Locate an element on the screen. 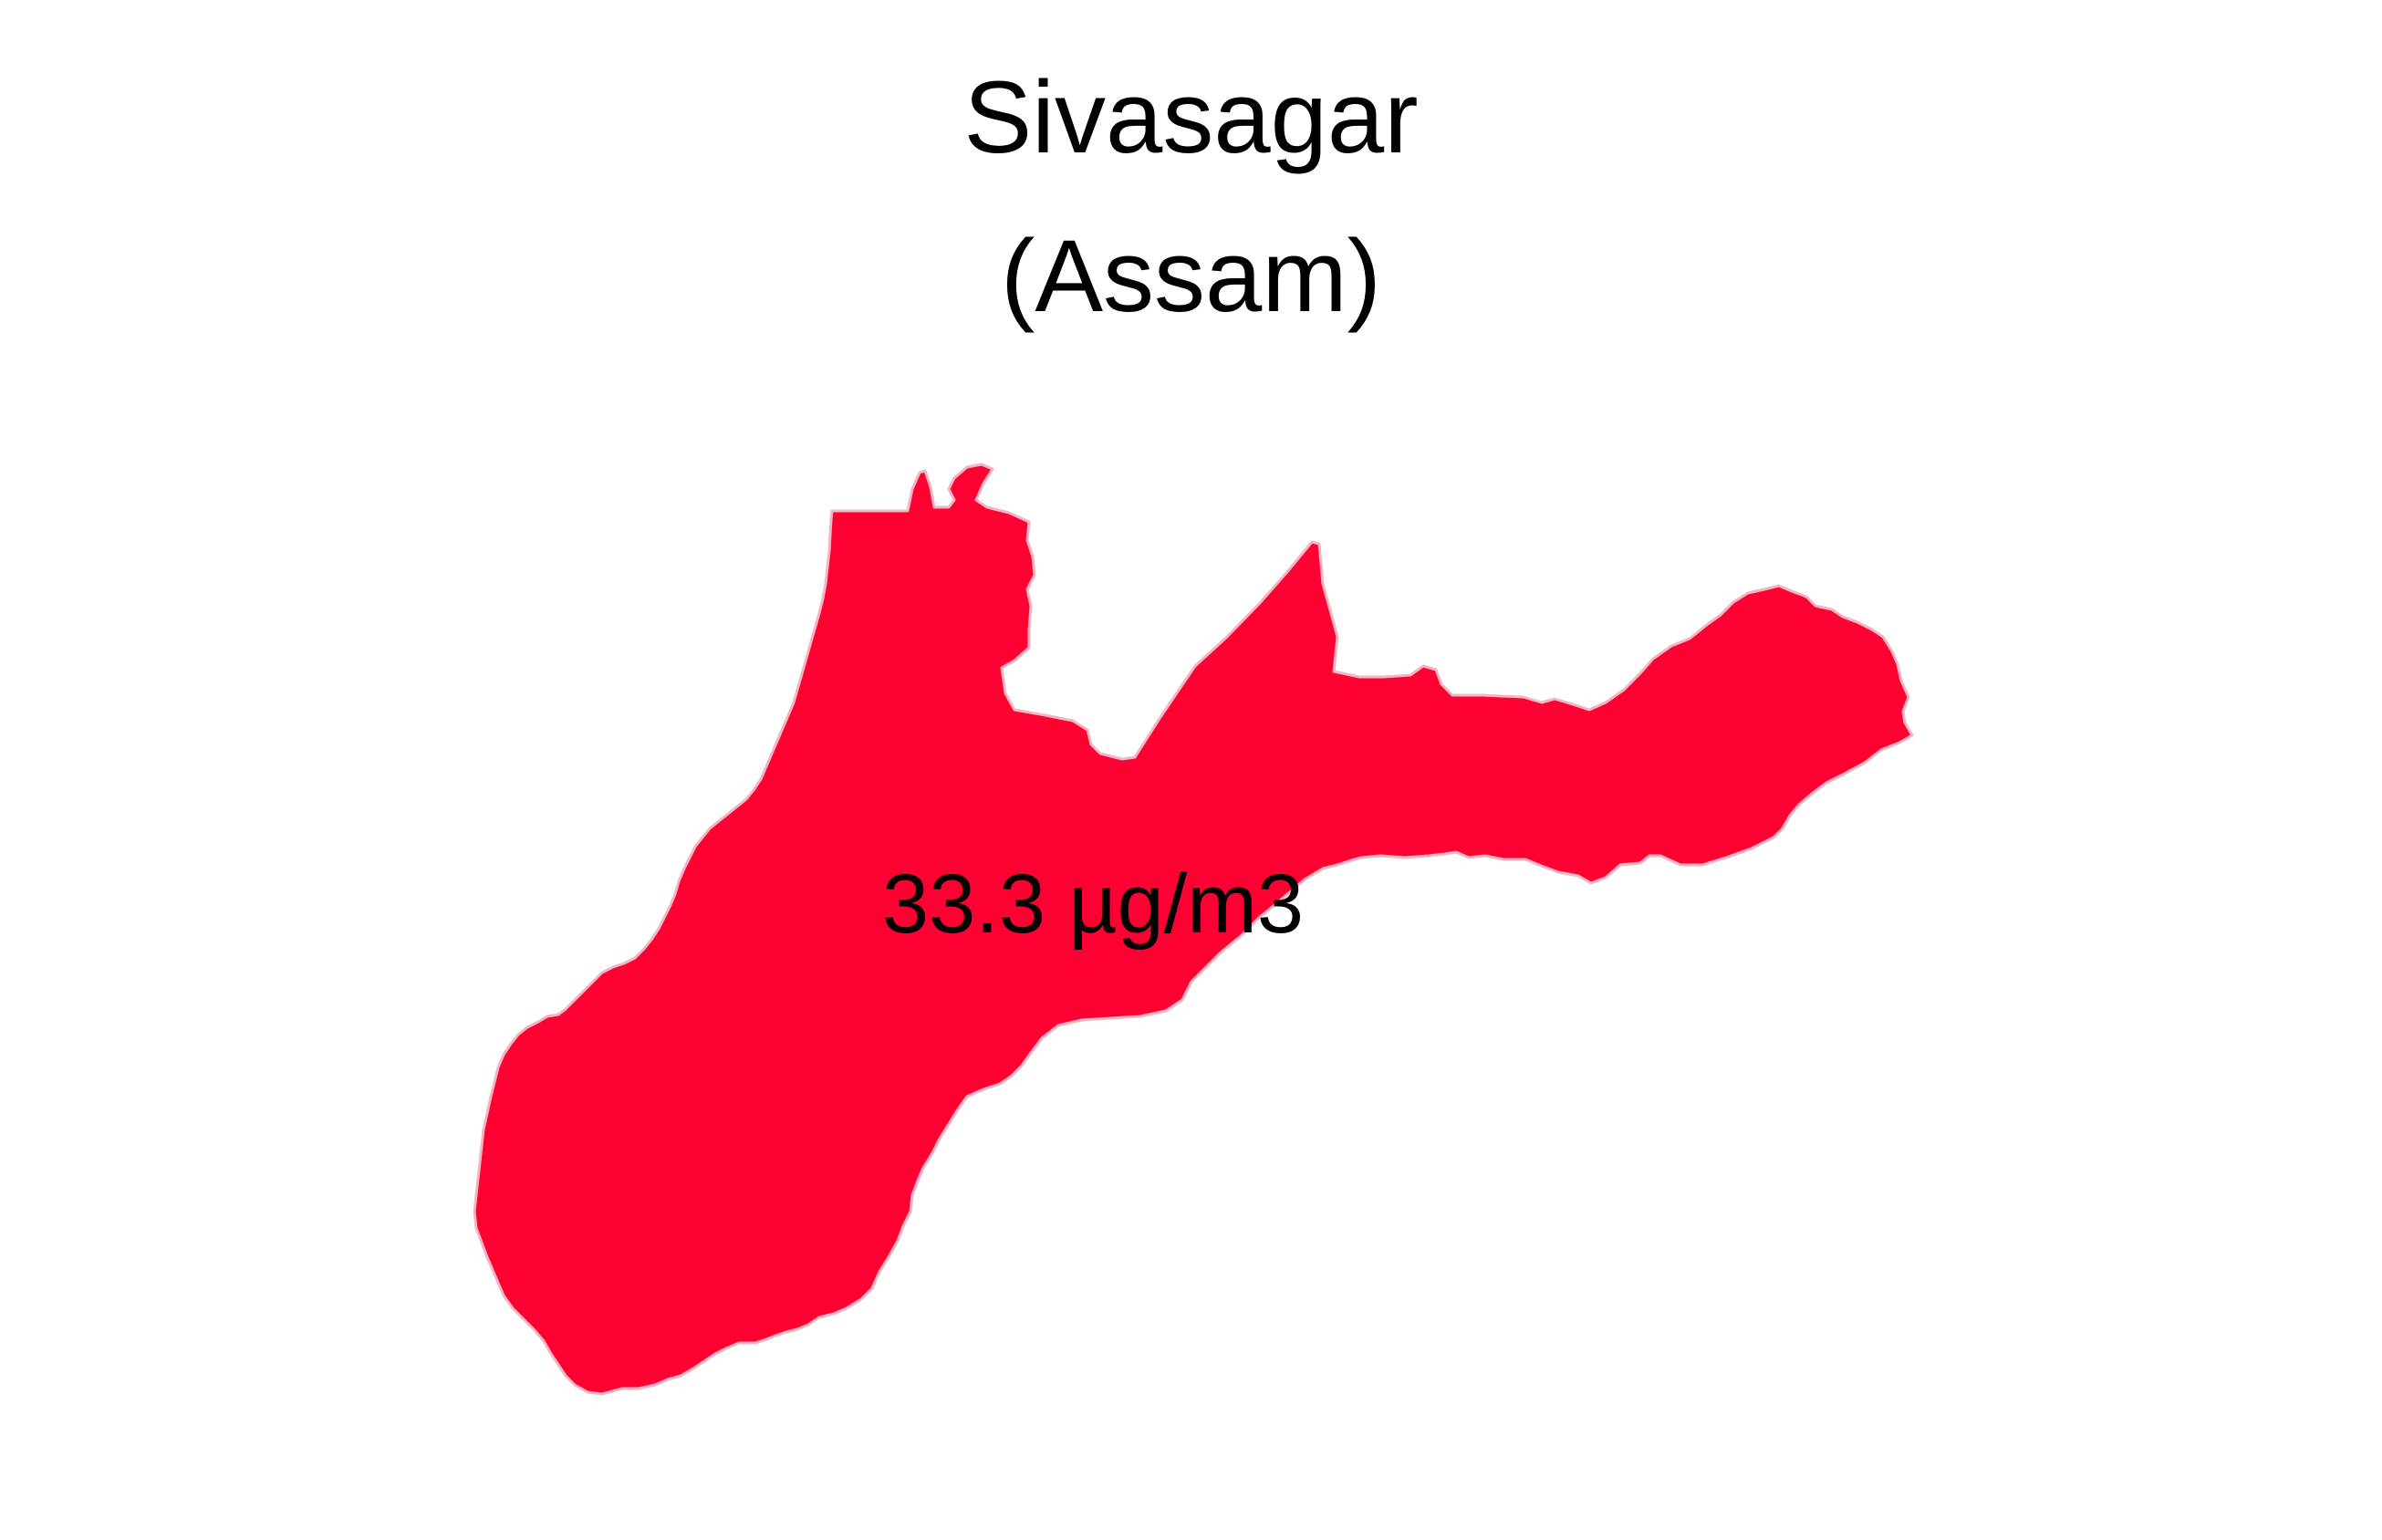 The image size is (2382, 1540). map-title: Sivasagar is located at coordinates (1191, 117).